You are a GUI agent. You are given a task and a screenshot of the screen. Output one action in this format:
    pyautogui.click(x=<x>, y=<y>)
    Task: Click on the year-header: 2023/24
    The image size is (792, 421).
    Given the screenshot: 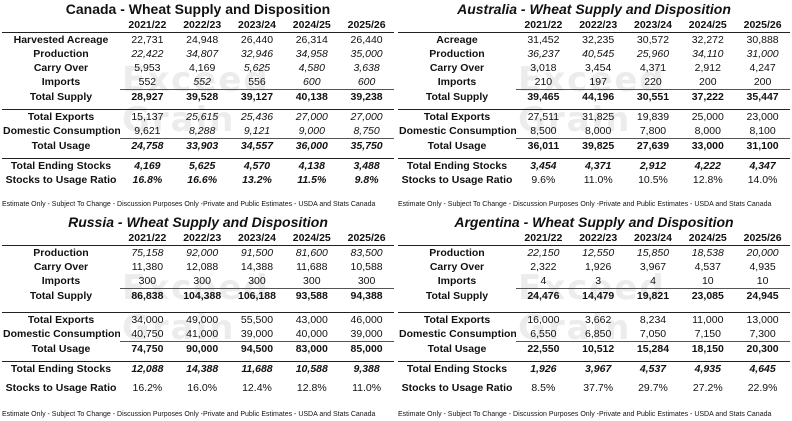 What is the action you would take?
    pyautogui.click(x=653, y=238)
    